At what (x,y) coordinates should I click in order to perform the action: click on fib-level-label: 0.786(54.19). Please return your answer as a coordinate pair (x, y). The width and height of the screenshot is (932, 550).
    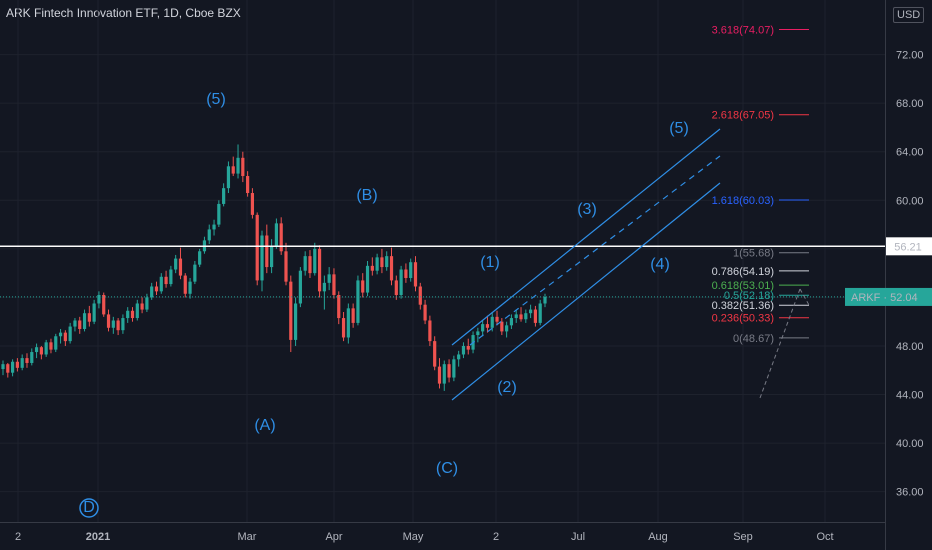
    Looking at the image, I should click on (743, 272).